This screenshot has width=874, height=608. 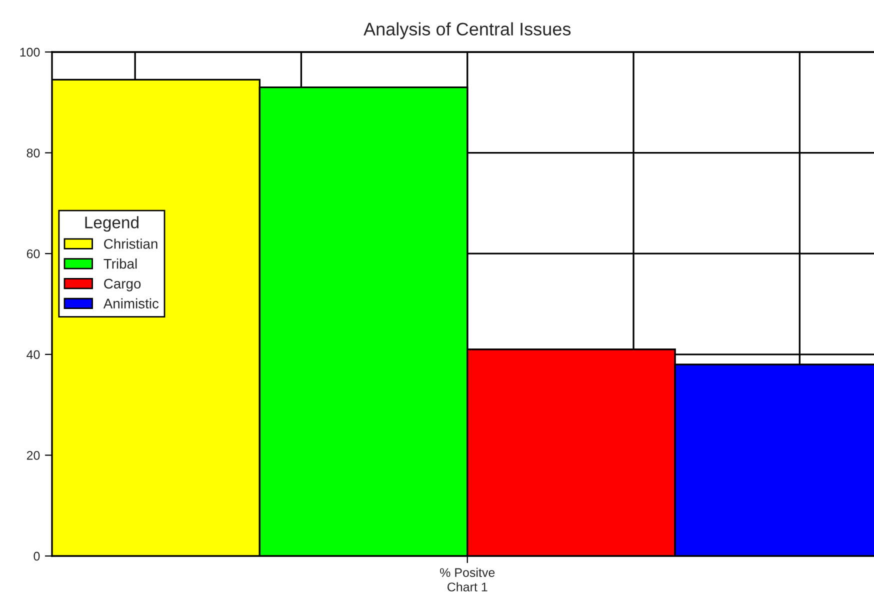 I want to click on chart-title: Analysis of Central Issues, so click(x=467, y=31).